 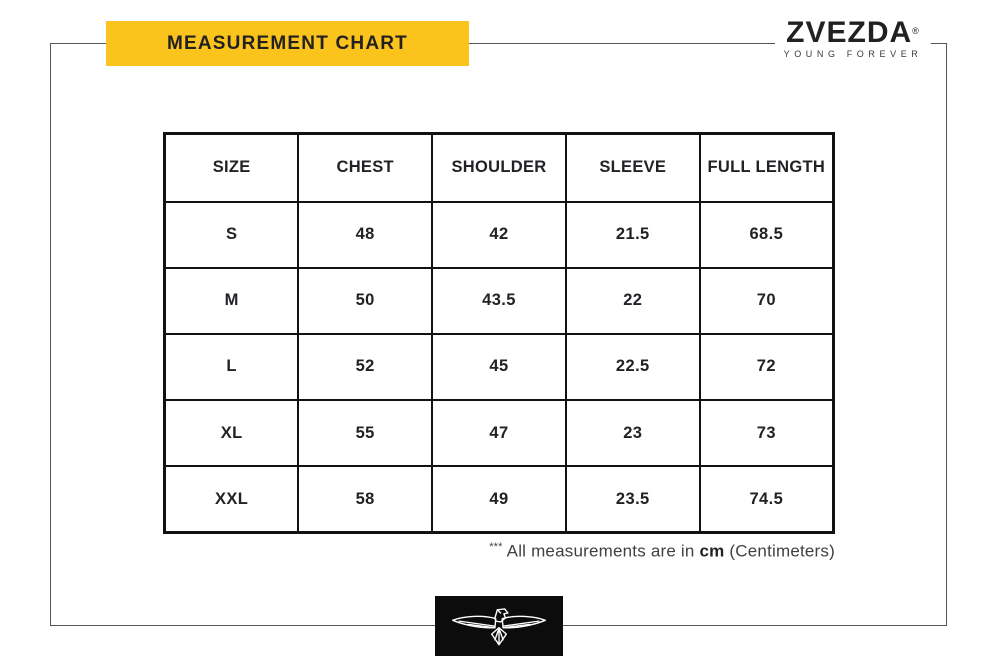 I want to click on cell-size: L, so click(x=231, y=367).